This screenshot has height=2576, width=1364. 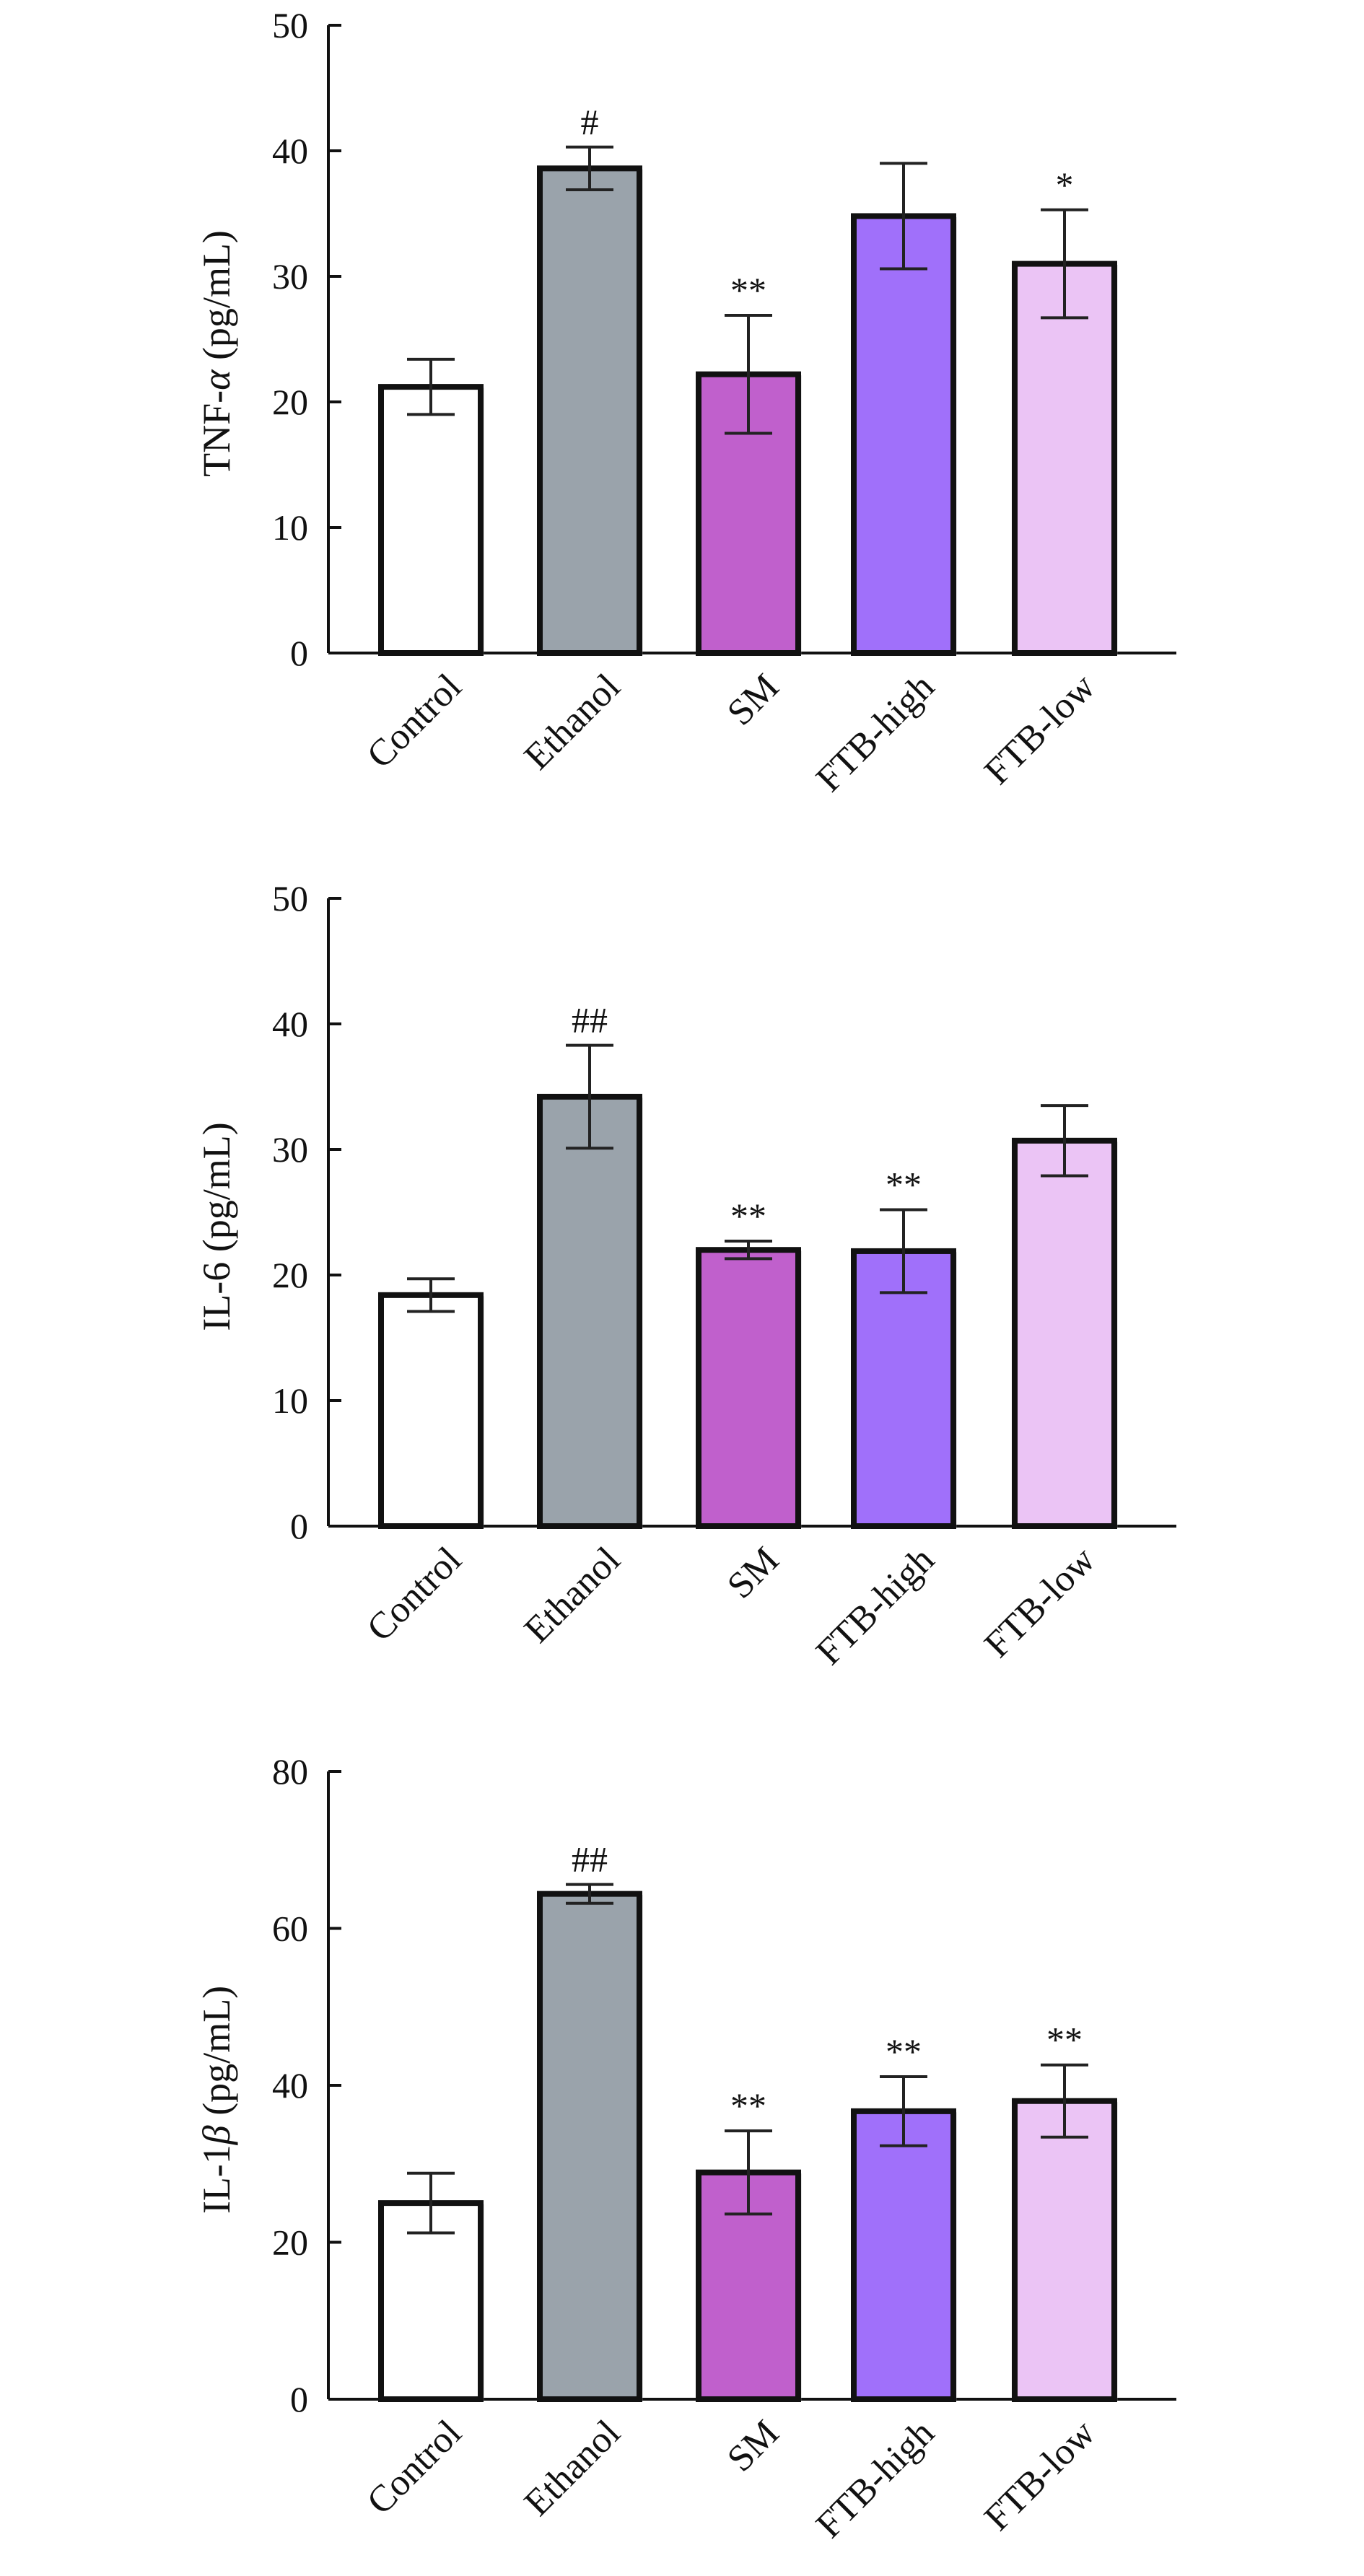 What do you see at coordinates (217, 1296) in the screenshot?
I see `y-axis-label-main: IL-6` at bounding box center [217, 1296].